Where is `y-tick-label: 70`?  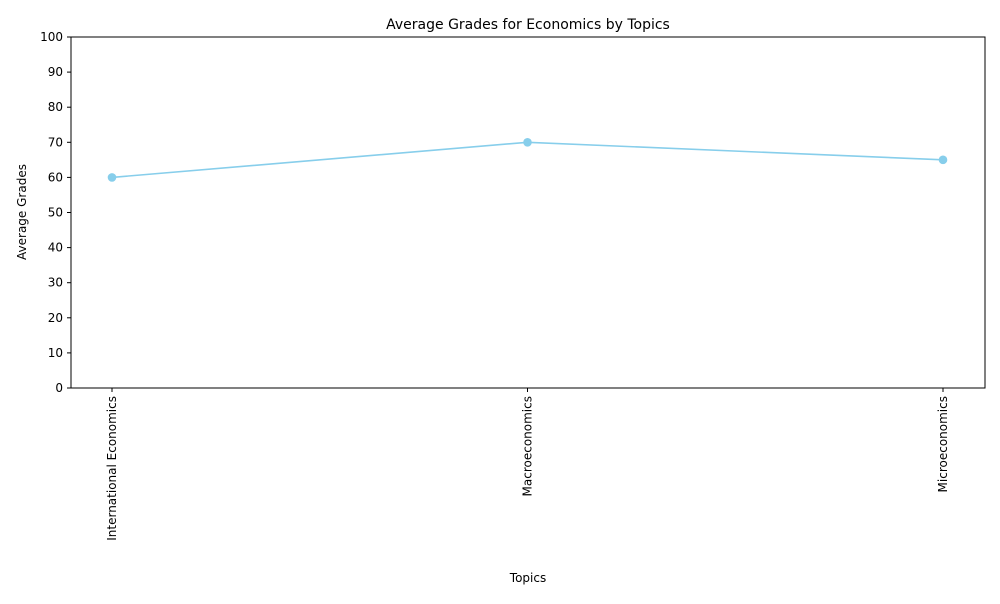 y-tick-label: 70 is located at coordinates (55, 142).